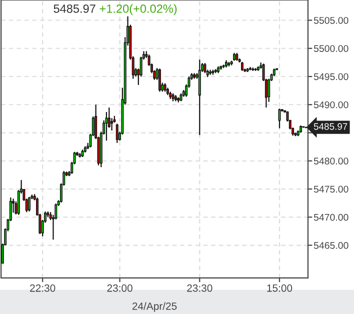 Image resolution: width=354 pixels, height=314 pixels. Describe the element at coordinates (75, 8) in the screenshot. I see `chart-title: 5485.97` at that location.